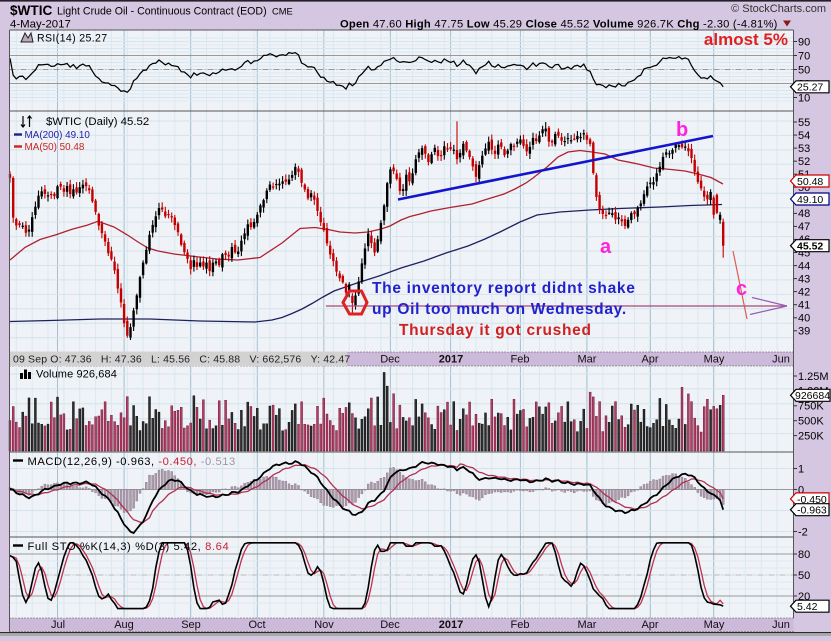 Image resolution: width=831 pixels, height=641 pixels. What do you see at coordinates (810, 88) in the screenshot?
I see `svg-text: 25.27` at bounding box center [810, 88].